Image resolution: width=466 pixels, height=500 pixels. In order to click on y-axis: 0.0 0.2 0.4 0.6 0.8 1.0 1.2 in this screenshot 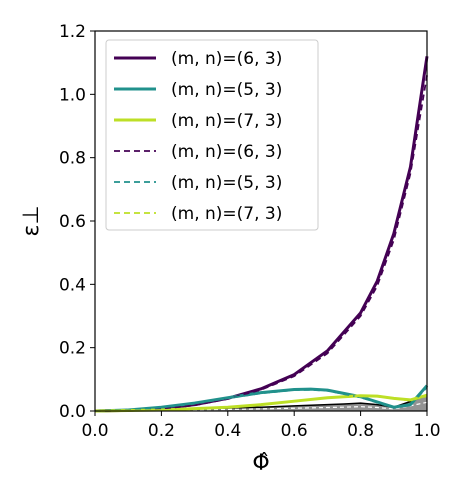, I will do `click(77, 222)`.